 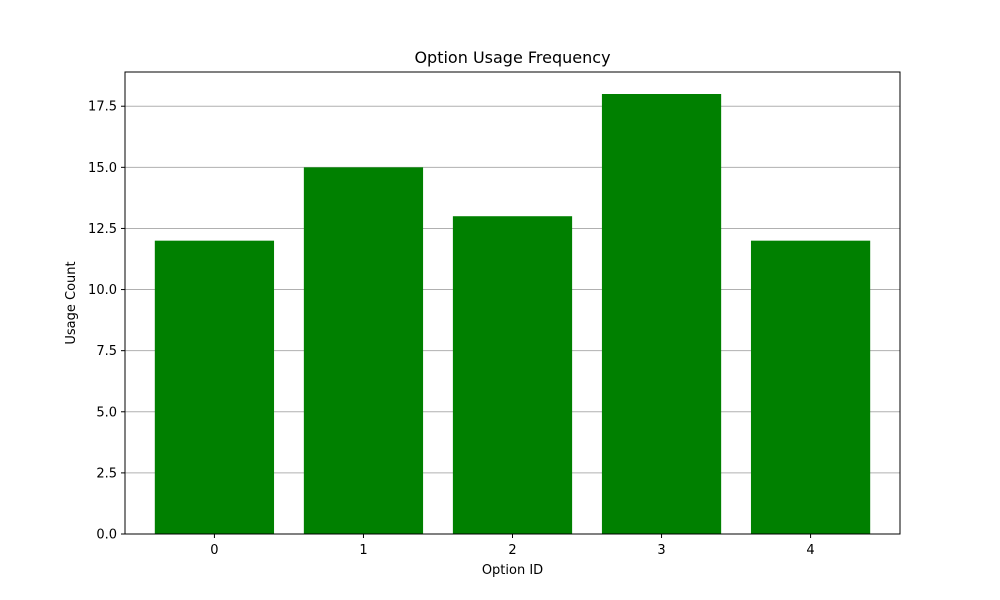 I want to click on x-tick-label: 4, so click(x=810, y=550).